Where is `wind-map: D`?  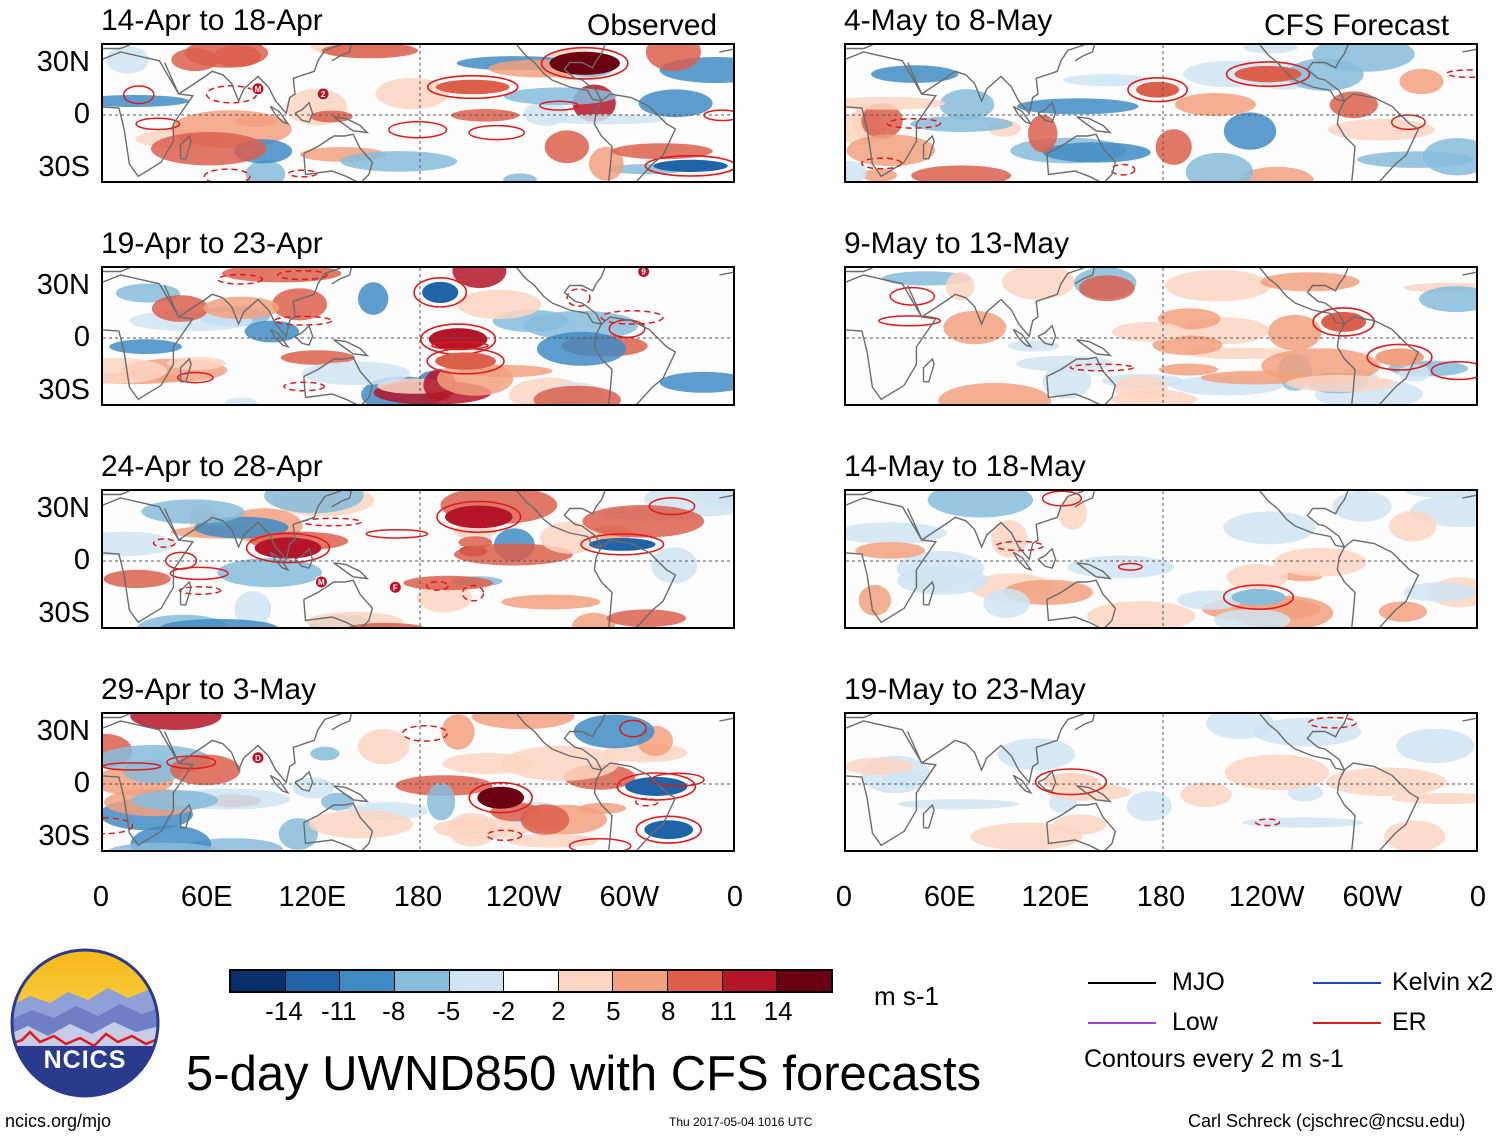 wind-map: D is located at coordinates (418, 782).